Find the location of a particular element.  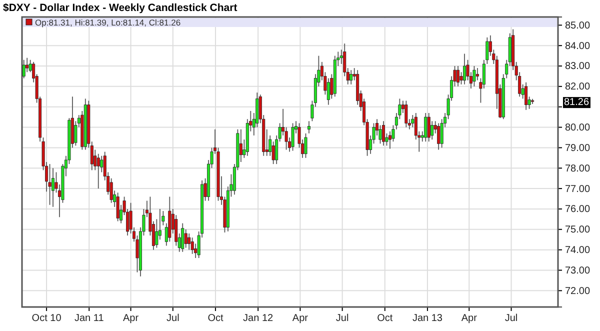

y-tick-label: 79.00 is located at coordinates (577, 148).